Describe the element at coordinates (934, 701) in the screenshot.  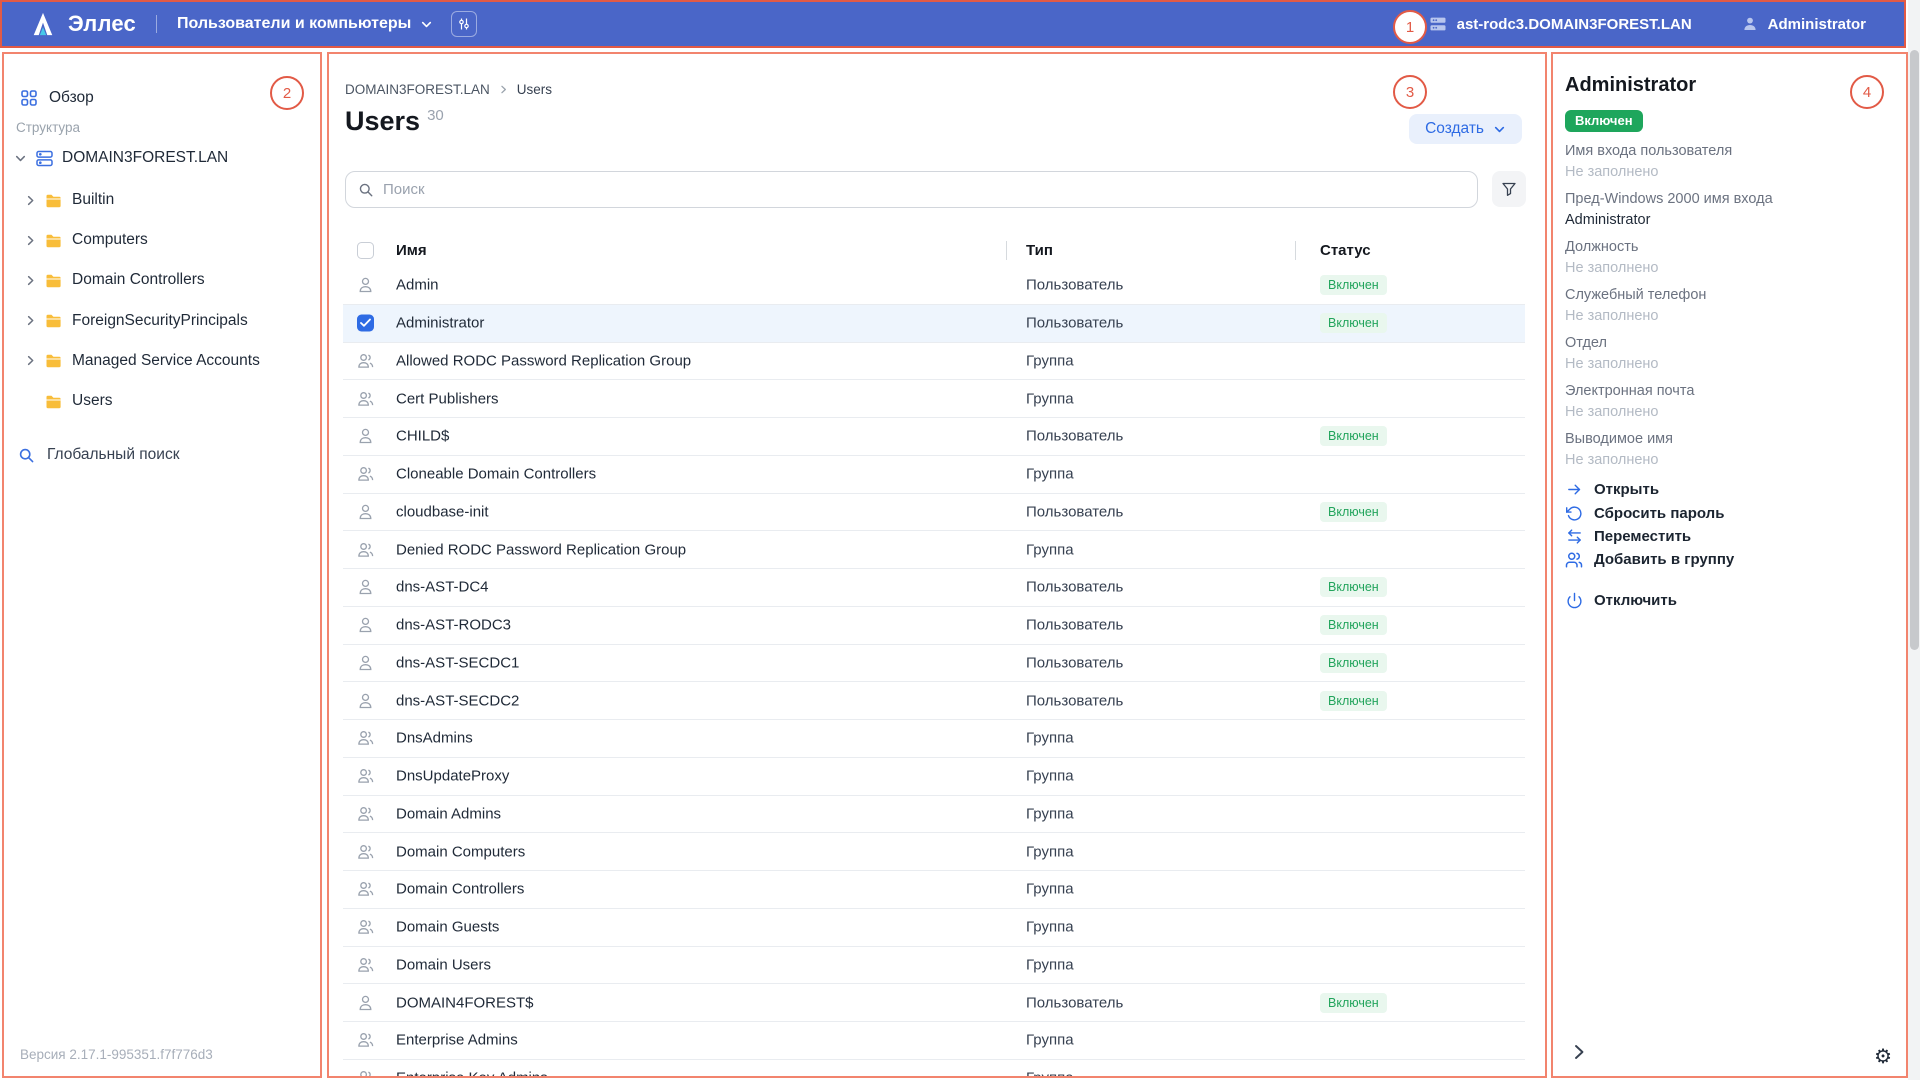
I see `table-row: dns-AST-SECDC2 Пользователь Включен` at that location.